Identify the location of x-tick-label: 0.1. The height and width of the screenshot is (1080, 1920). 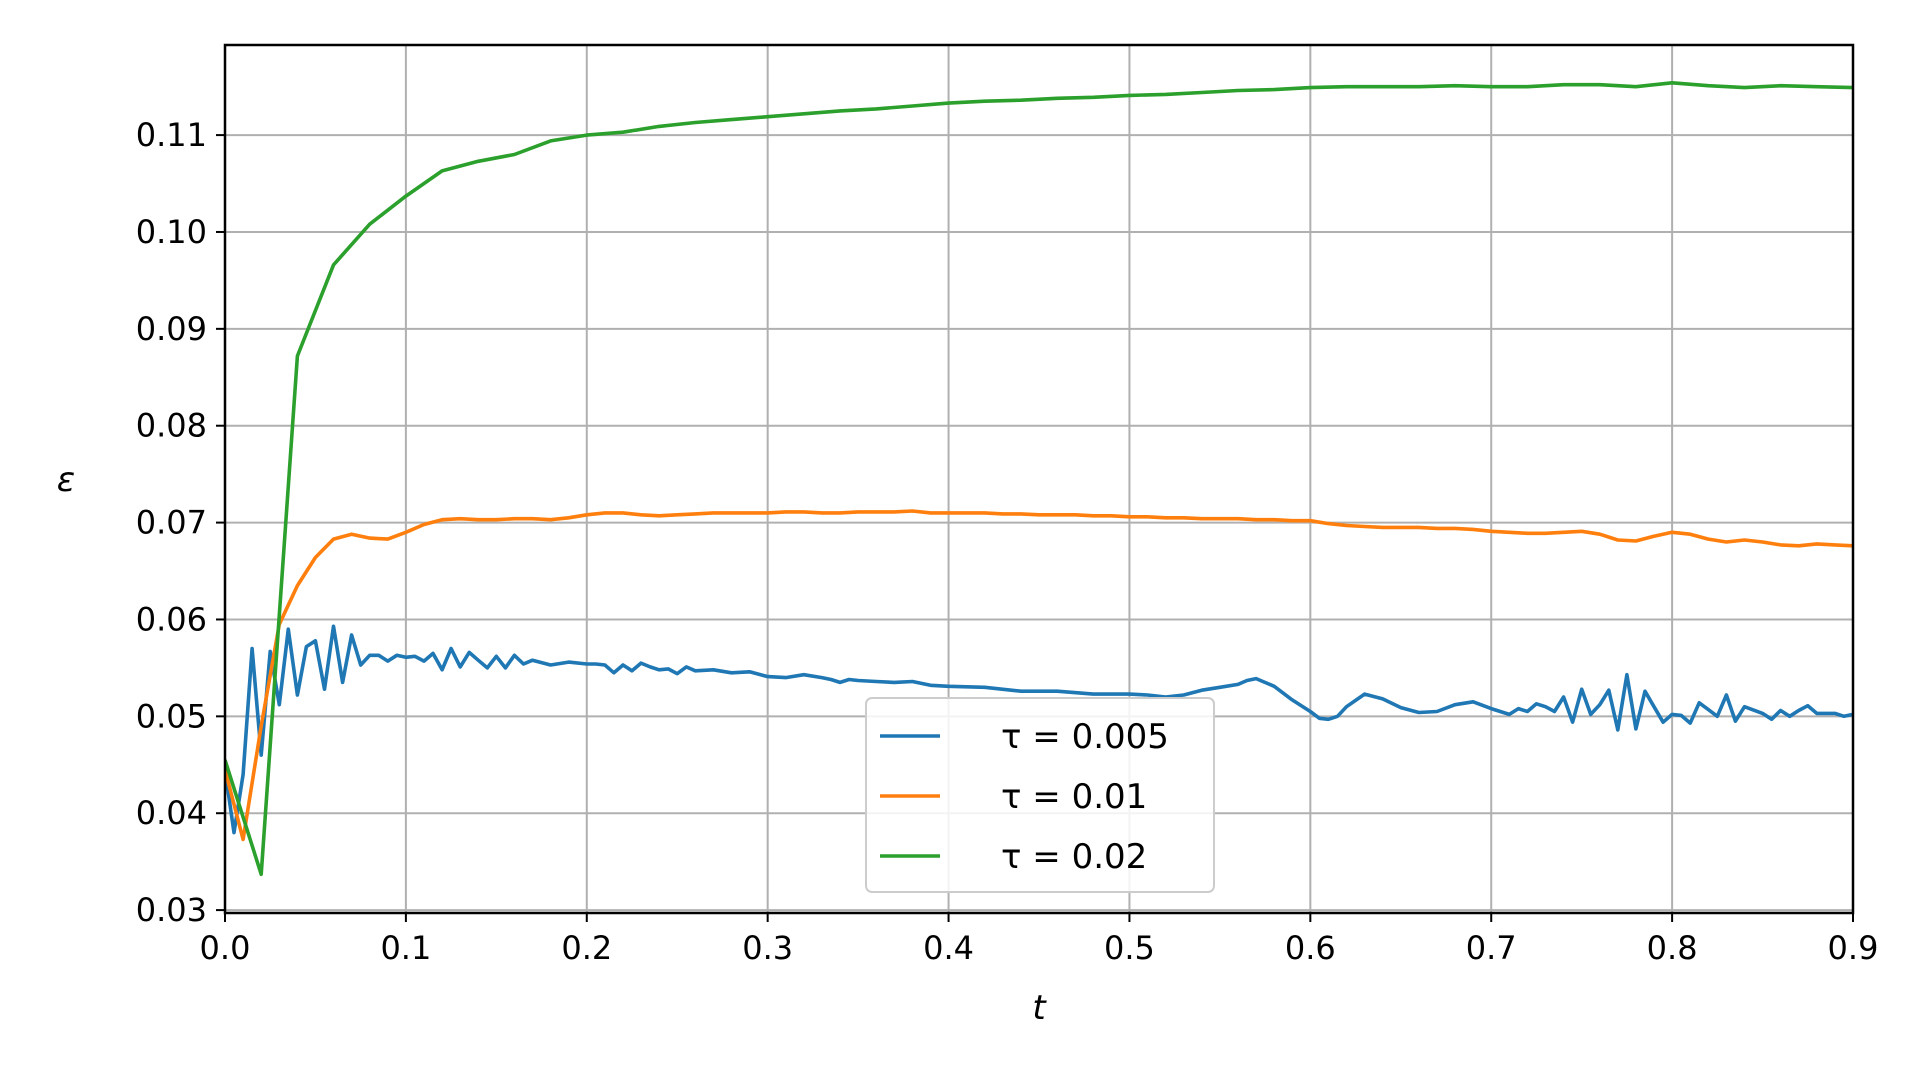
(405, 948).